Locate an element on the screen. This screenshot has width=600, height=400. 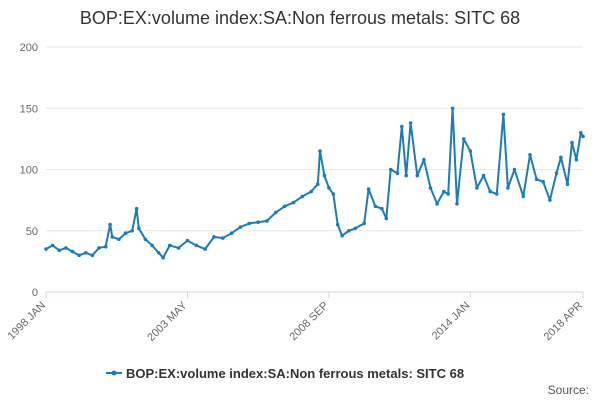
source-label: Source: is located at coordinates (568, 390).